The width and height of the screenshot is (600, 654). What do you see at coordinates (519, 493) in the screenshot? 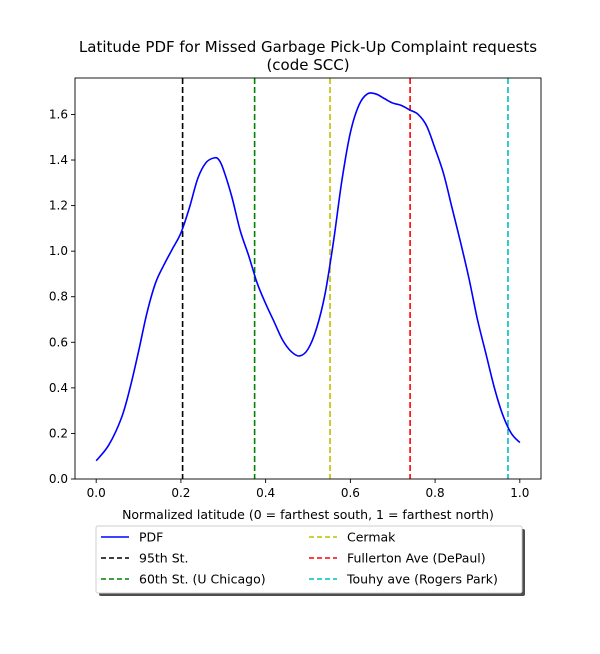
I see `x-tick-label: 1.0` at bounding box center [519, 493].